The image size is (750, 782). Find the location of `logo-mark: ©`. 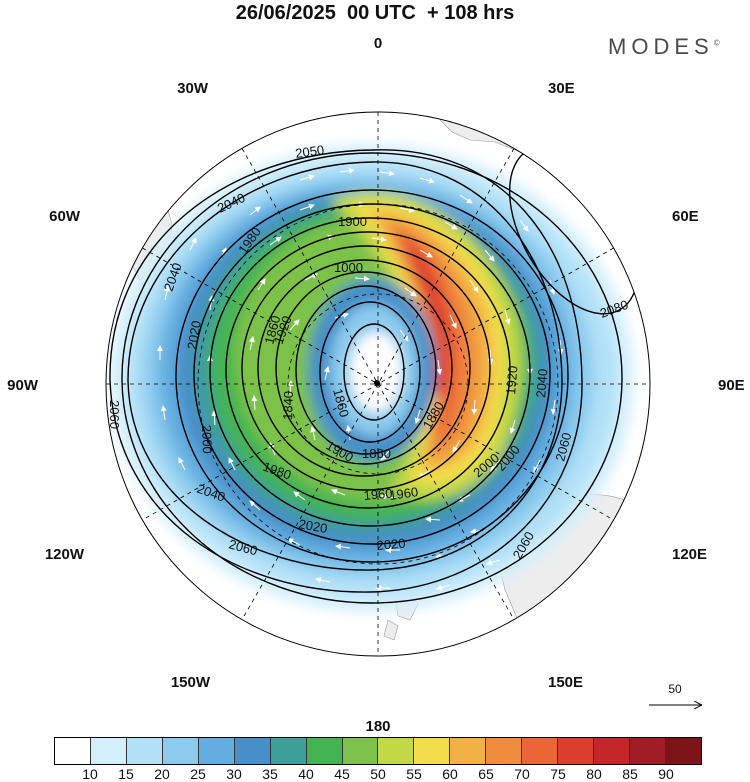

logo-mark: © is located at coordinates (716, 43).